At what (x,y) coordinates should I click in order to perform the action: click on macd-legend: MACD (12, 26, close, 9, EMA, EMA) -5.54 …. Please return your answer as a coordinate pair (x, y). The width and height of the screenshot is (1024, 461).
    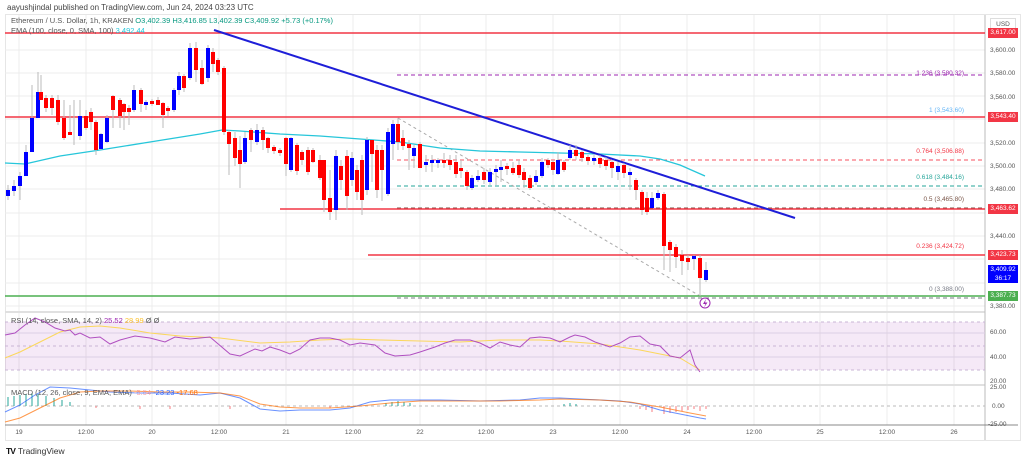
    Looking at the image, I should click on (104, 392).